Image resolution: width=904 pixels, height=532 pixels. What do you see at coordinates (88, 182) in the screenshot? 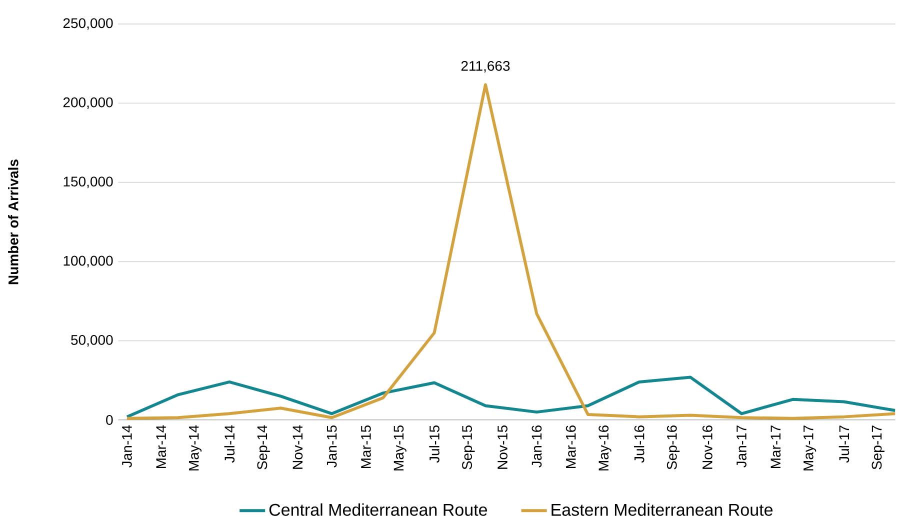
I see `y-tick-label: 150,000` at bounding box center [88, 182].